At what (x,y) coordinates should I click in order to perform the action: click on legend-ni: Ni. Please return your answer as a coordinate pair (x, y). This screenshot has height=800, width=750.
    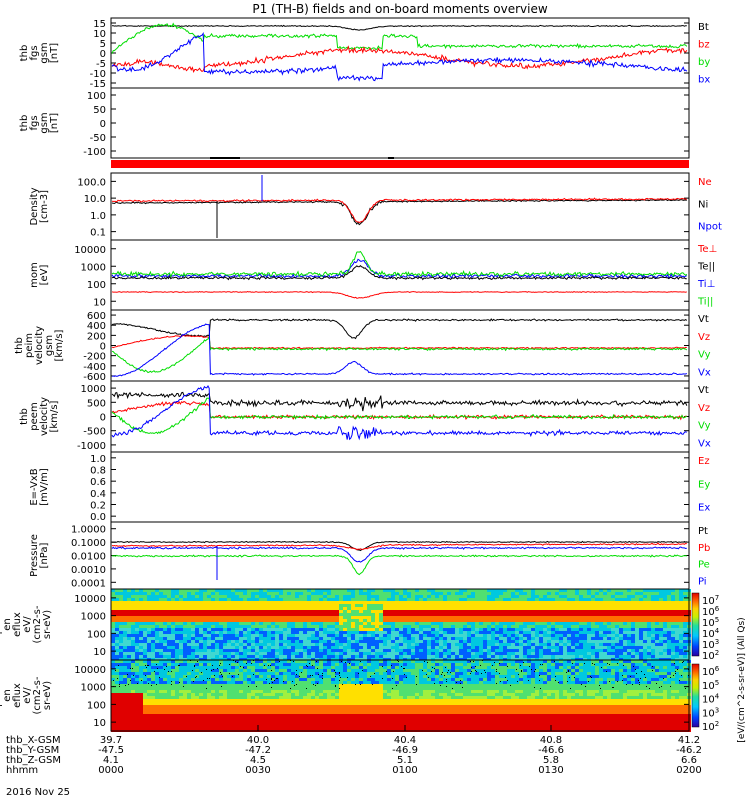
    Looking at the image, I should click on (703, 204).